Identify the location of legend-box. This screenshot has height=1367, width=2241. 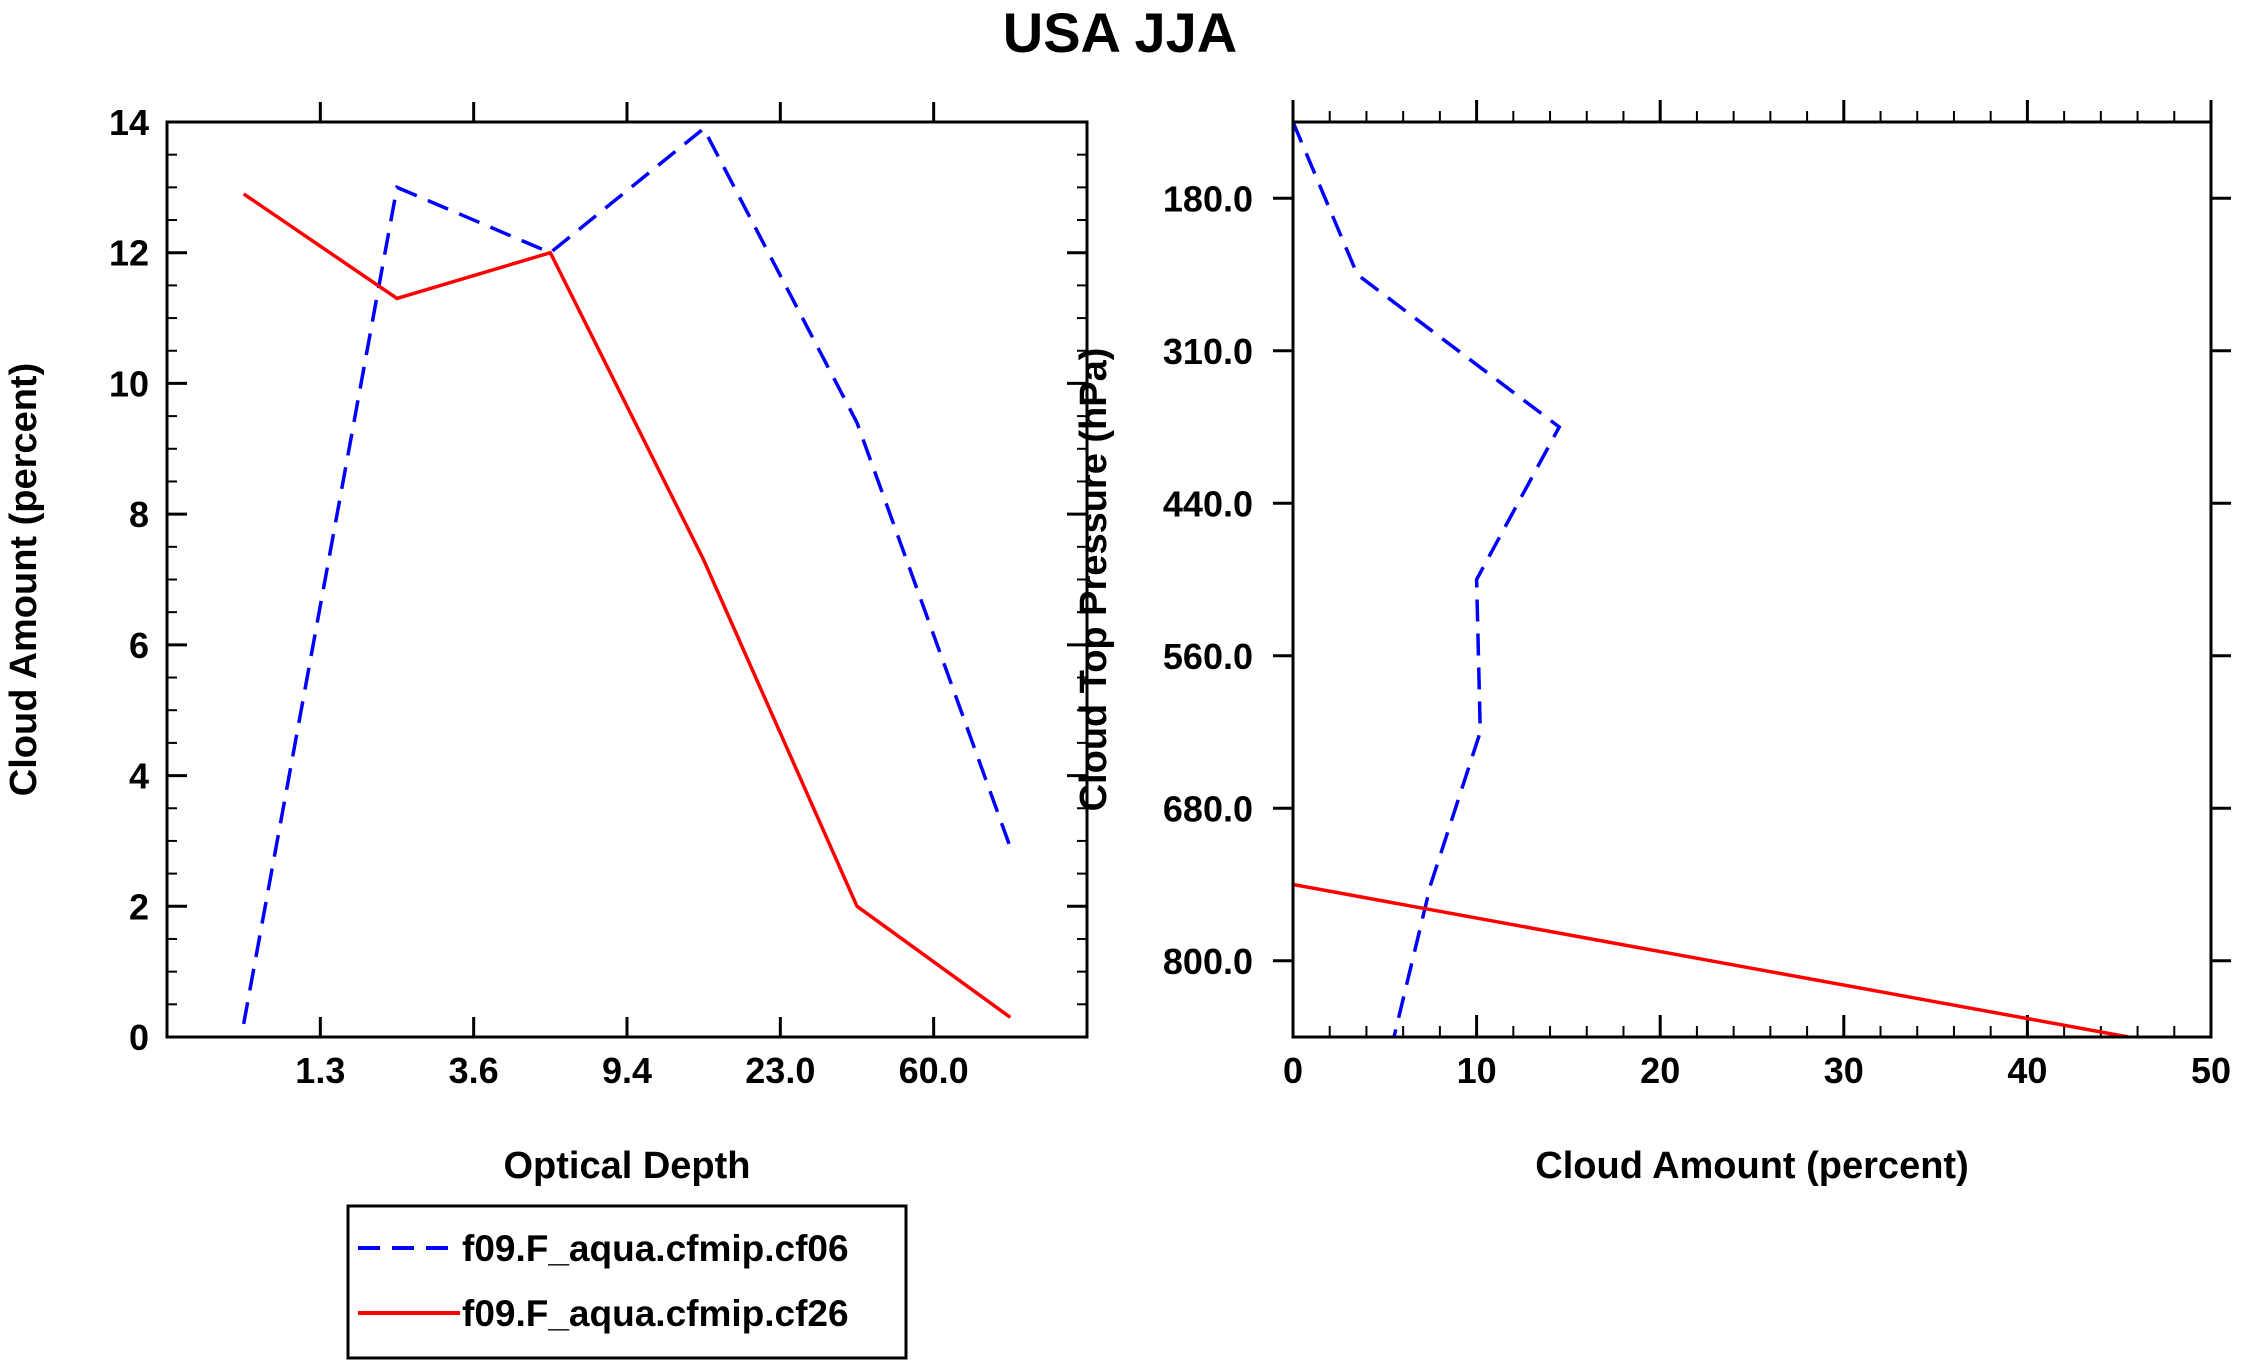
(627, 1282).